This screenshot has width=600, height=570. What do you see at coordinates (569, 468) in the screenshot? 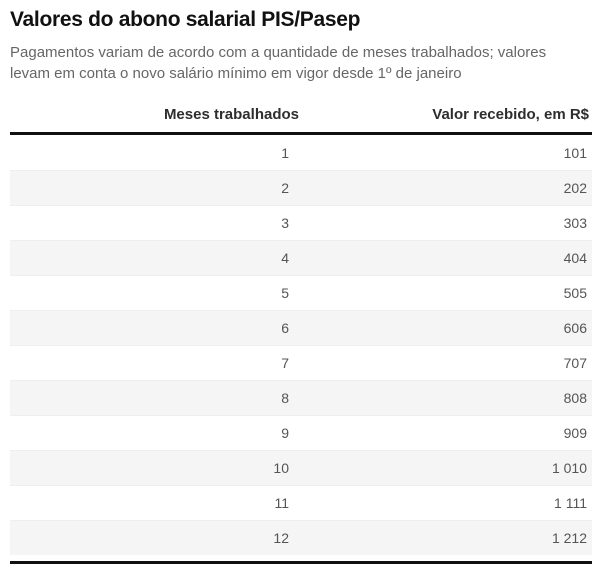
I see `value-cell: 1 010` at bounding box center [569, 468].